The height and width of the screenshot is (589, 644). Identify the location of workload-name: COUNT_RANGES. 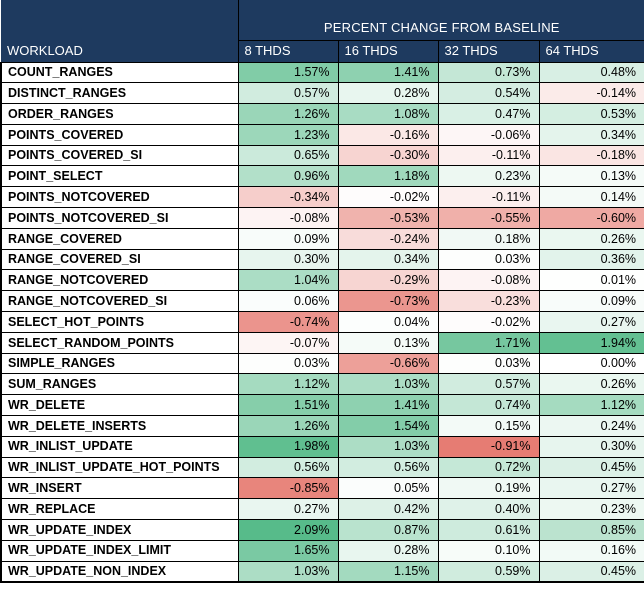
(119, 72).